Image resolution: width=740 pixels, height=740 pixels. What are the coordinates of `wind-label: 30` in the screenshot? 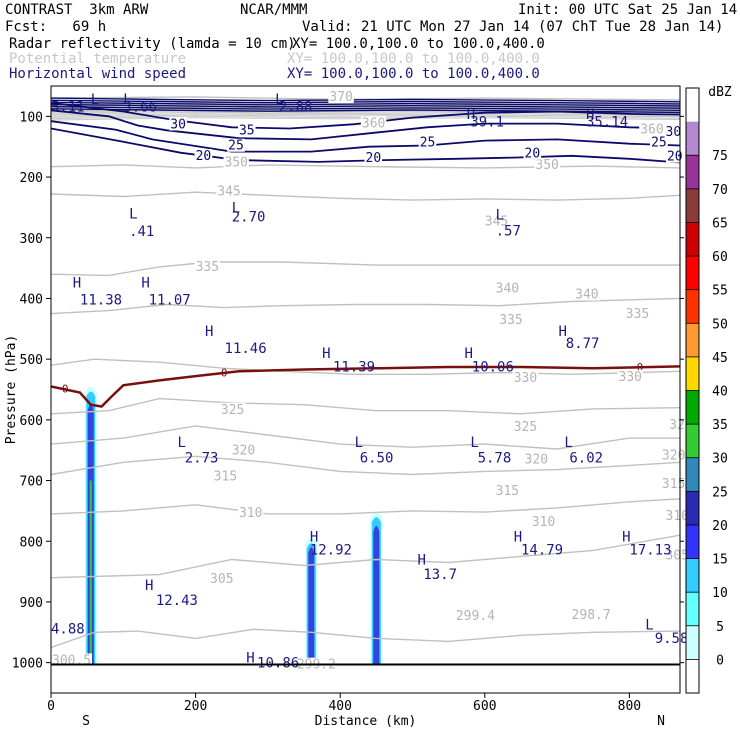 It's located at (674, 132).